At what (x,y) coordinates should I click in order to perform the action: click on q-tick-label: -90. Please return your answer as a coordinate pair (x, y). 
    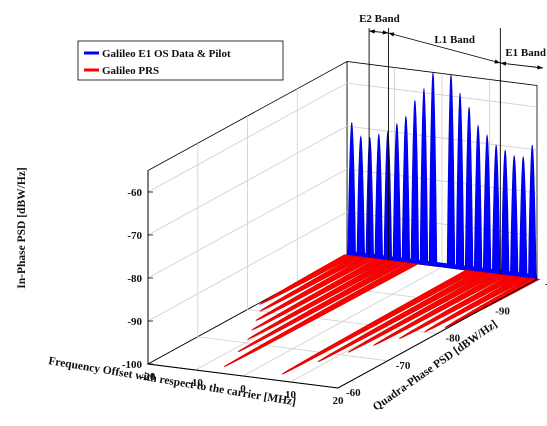
    Looking at the image, I should click on (502, 311).